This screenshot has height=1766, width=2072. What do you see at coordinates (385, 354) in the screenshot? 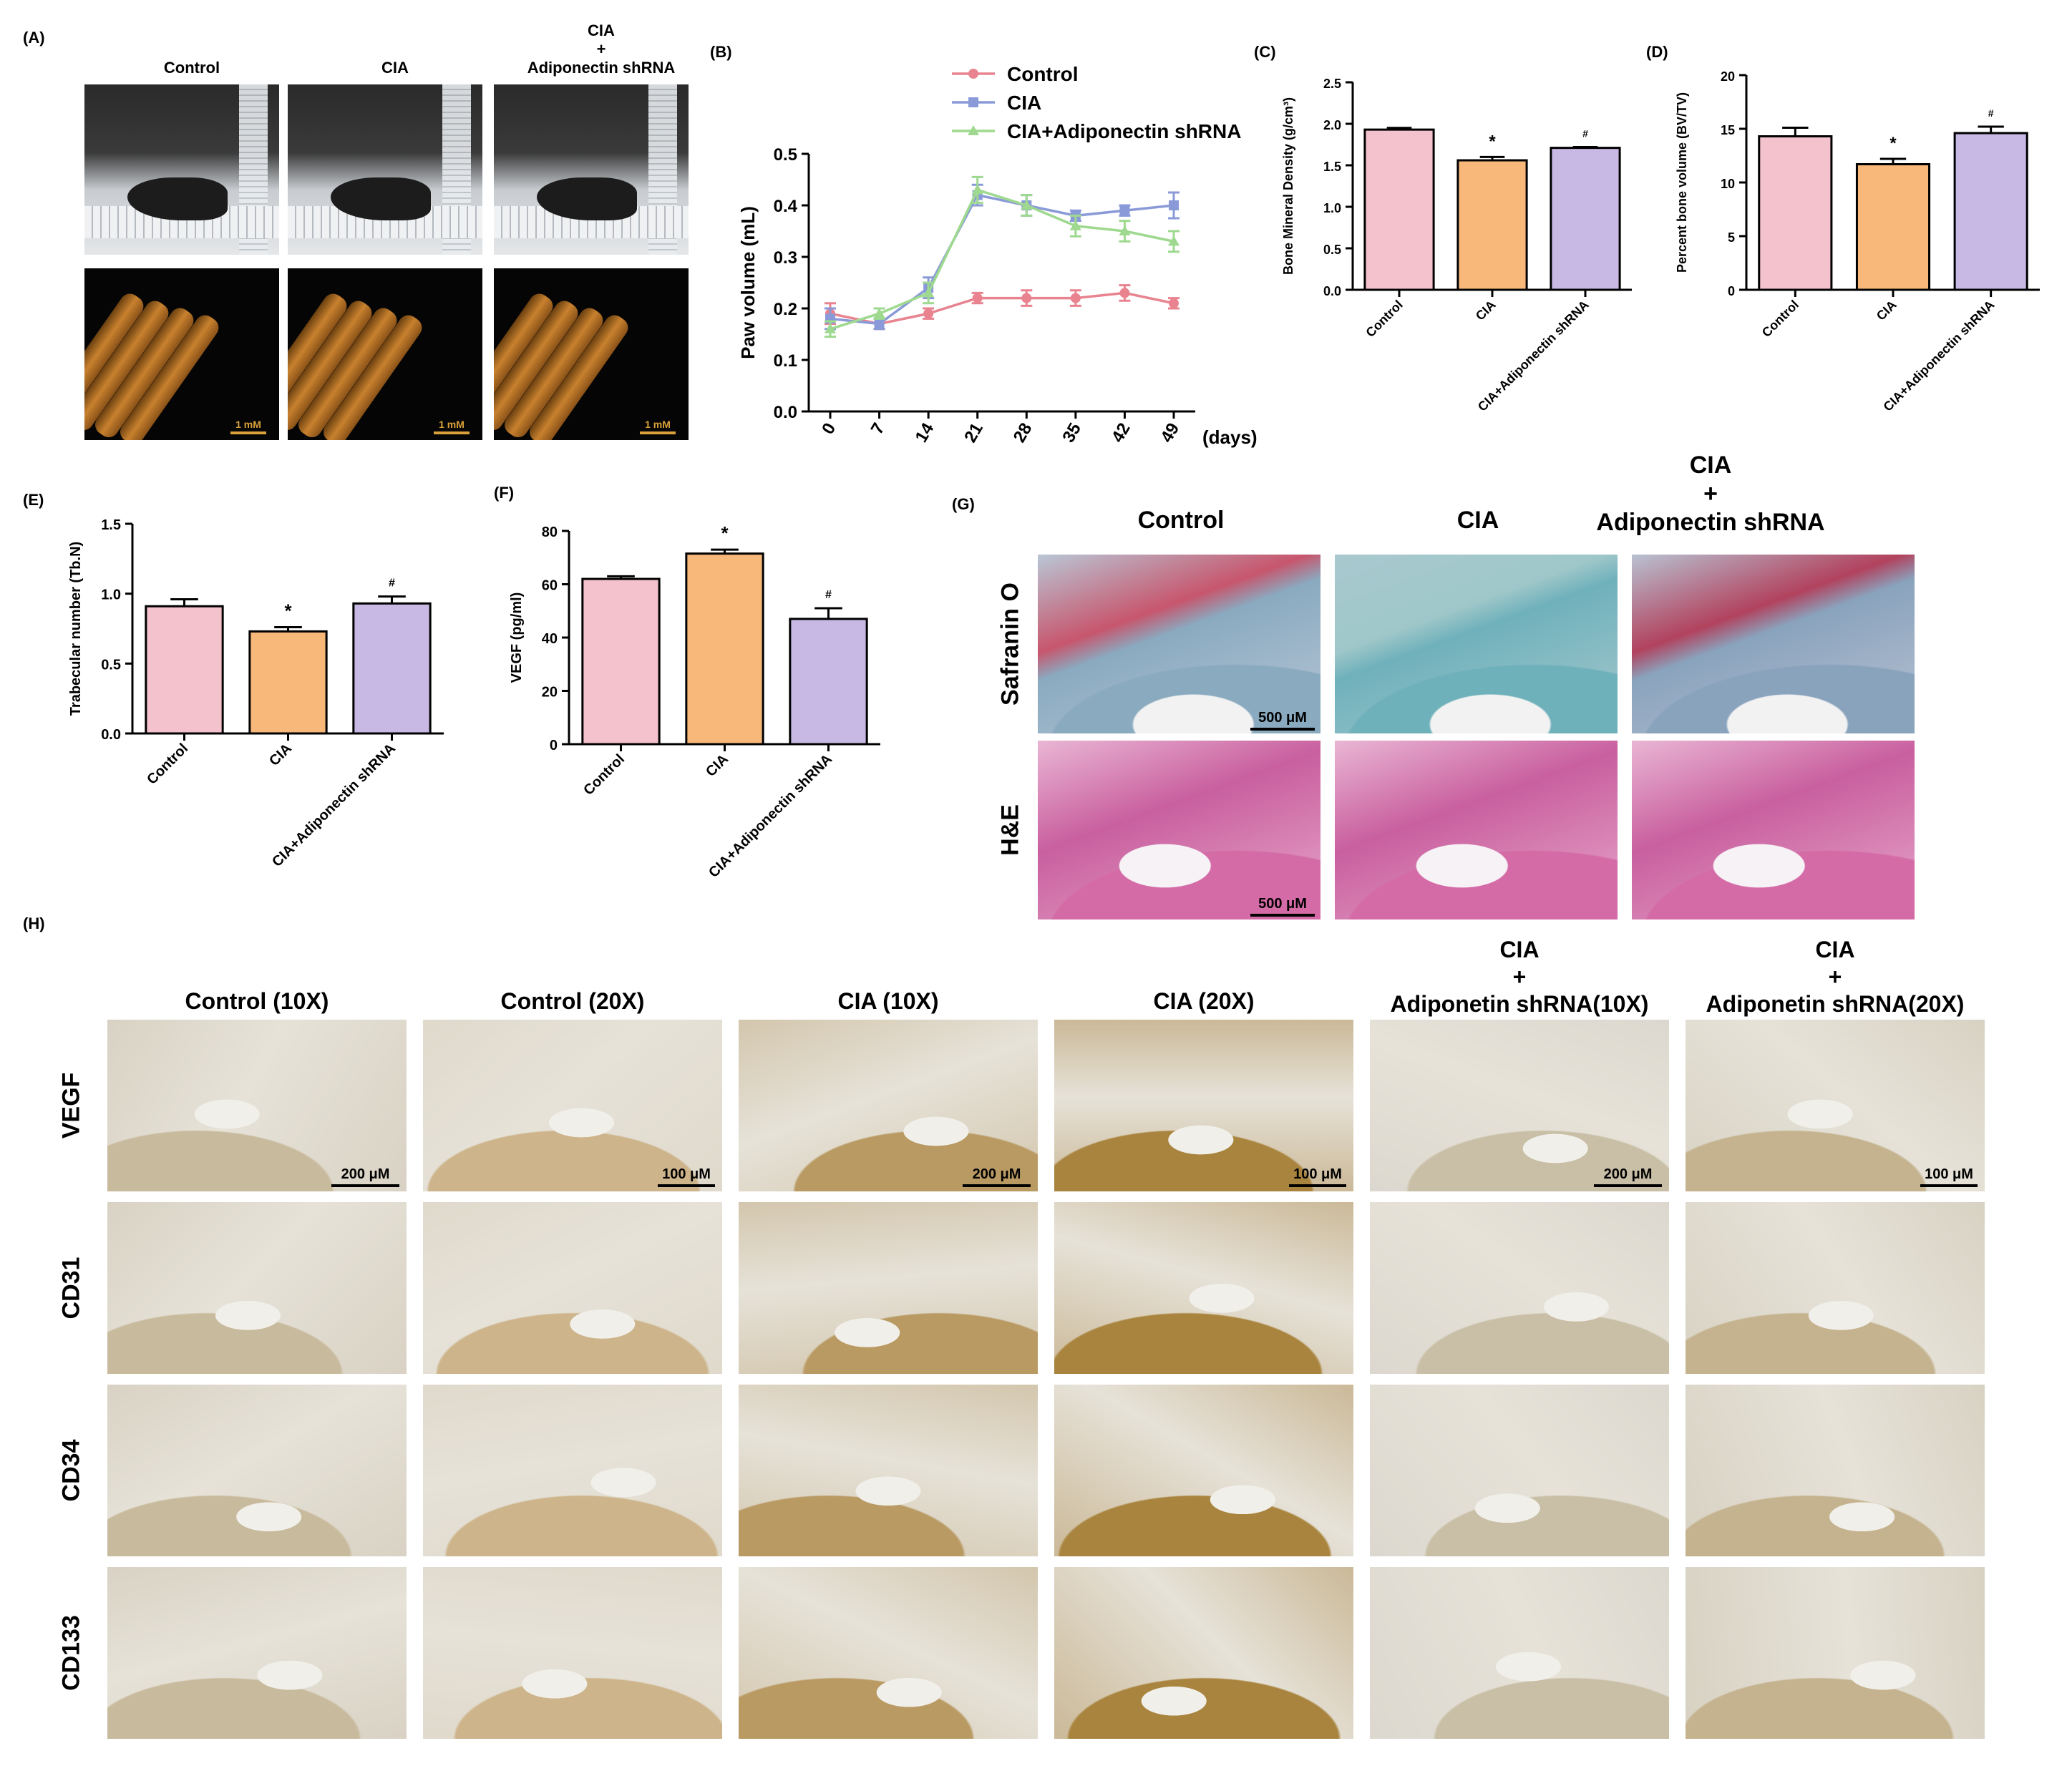
I see `microct-photo-1: 1 mM` at bounding box center [385, 354].